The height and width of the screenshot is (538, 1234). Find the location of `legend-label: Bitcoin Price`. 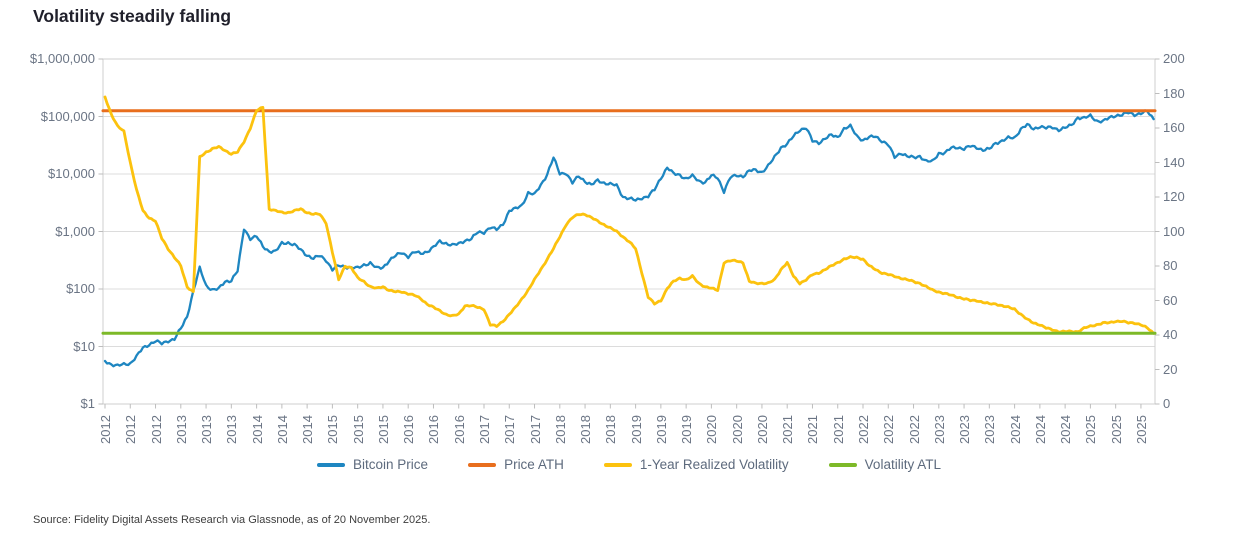

legend-label: Bitcoin Price is located at coordinates (391, 464).